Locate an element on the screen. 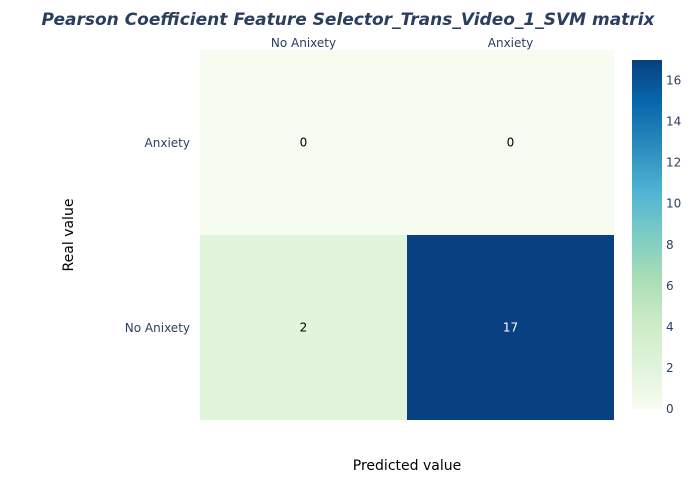 The width and height of the screenshot is (700, 500). y-tick-label: Anxiety is located at coordinates (167, 143).